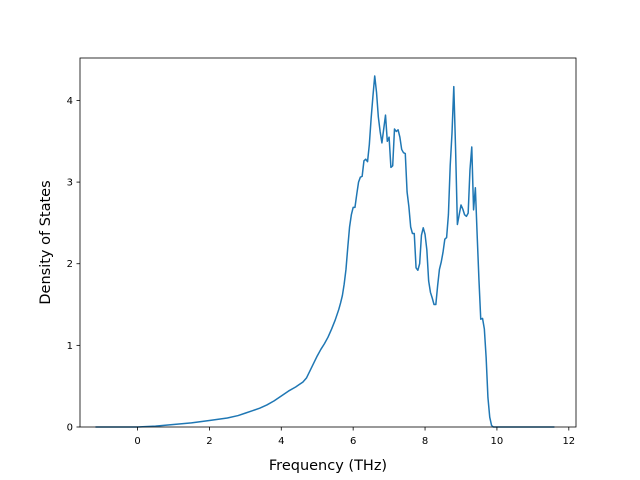  Describe the element at coordinates (70, 264) in the screenshot. I see `y-tick-label: 2` at that location.